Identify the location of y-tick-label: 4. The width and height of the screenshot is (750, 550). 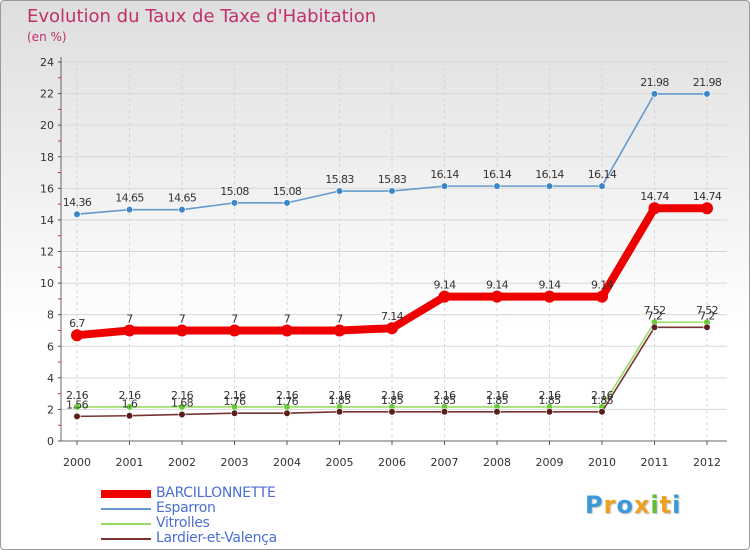
(50, 378).